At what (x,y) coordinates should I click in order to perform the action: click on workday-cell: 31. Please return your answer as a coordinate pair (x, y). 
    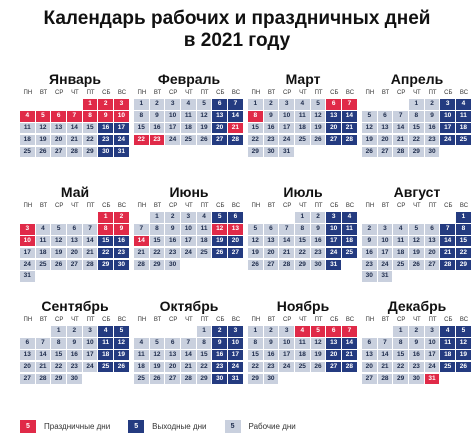
    Looking at the image, I should click on (286, 152).